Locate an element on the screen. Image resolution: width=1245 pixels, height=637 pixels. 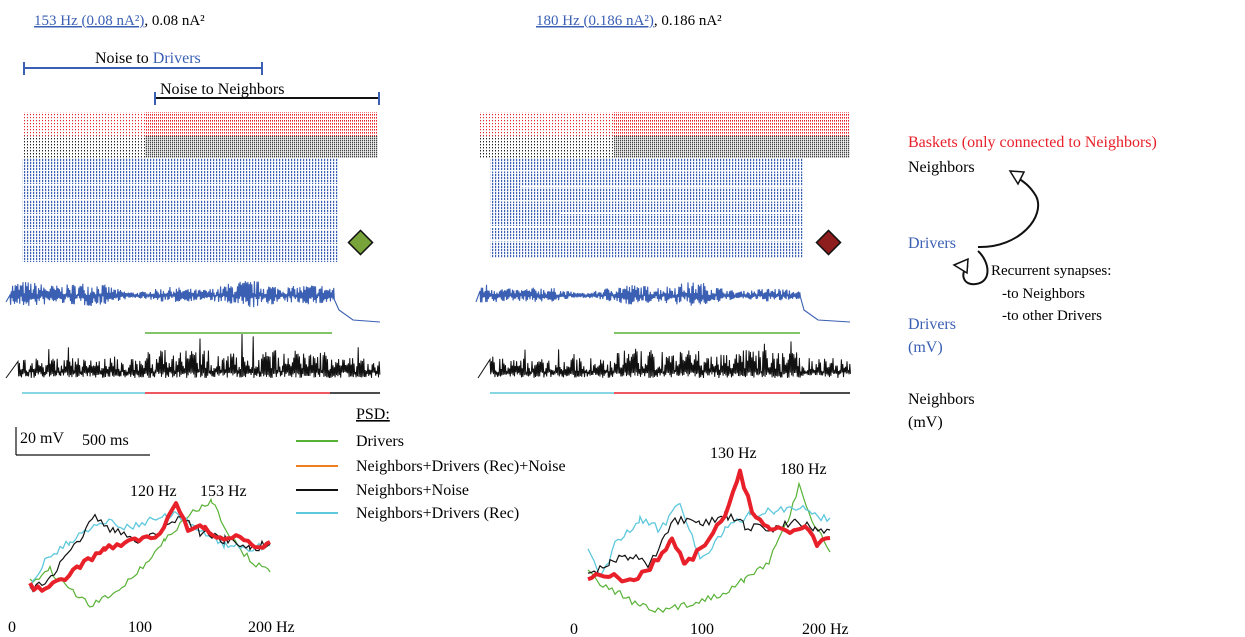
right-psd-rec is located at coordinates (709, 540).